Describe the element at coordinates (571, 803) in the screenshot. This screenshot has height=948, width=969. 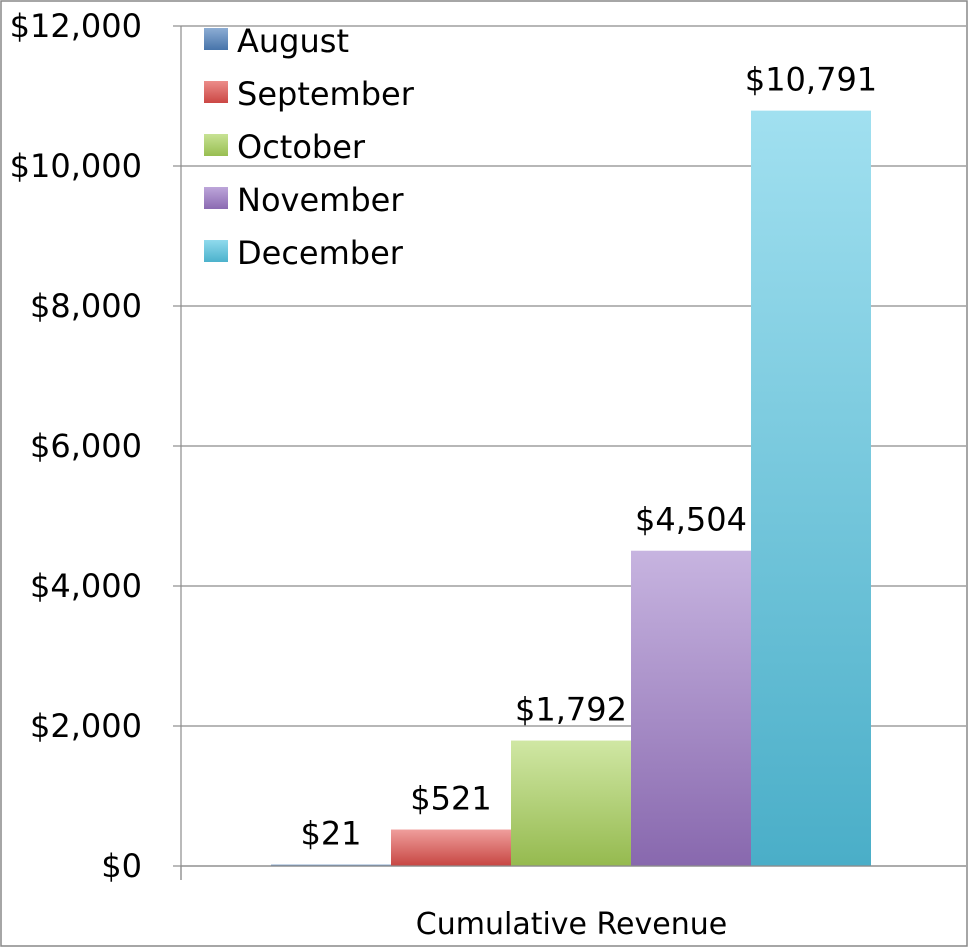
I see `bar-october` at that location.